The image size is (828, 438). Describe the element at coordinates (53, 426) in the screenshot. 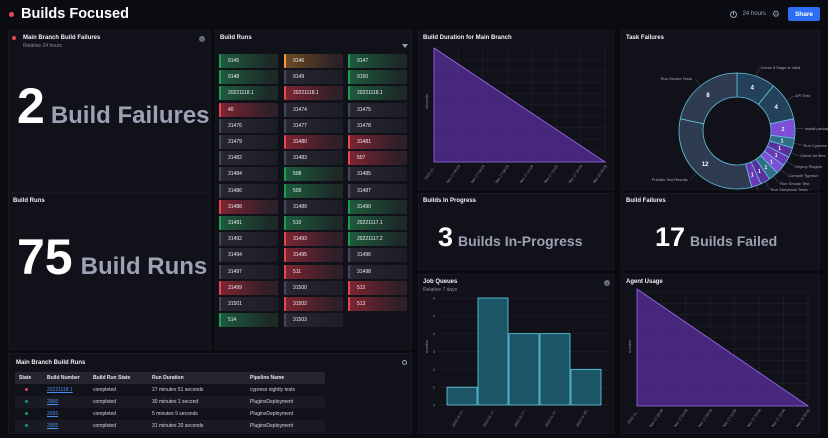

I see `build-number-link: 2055` at that location.